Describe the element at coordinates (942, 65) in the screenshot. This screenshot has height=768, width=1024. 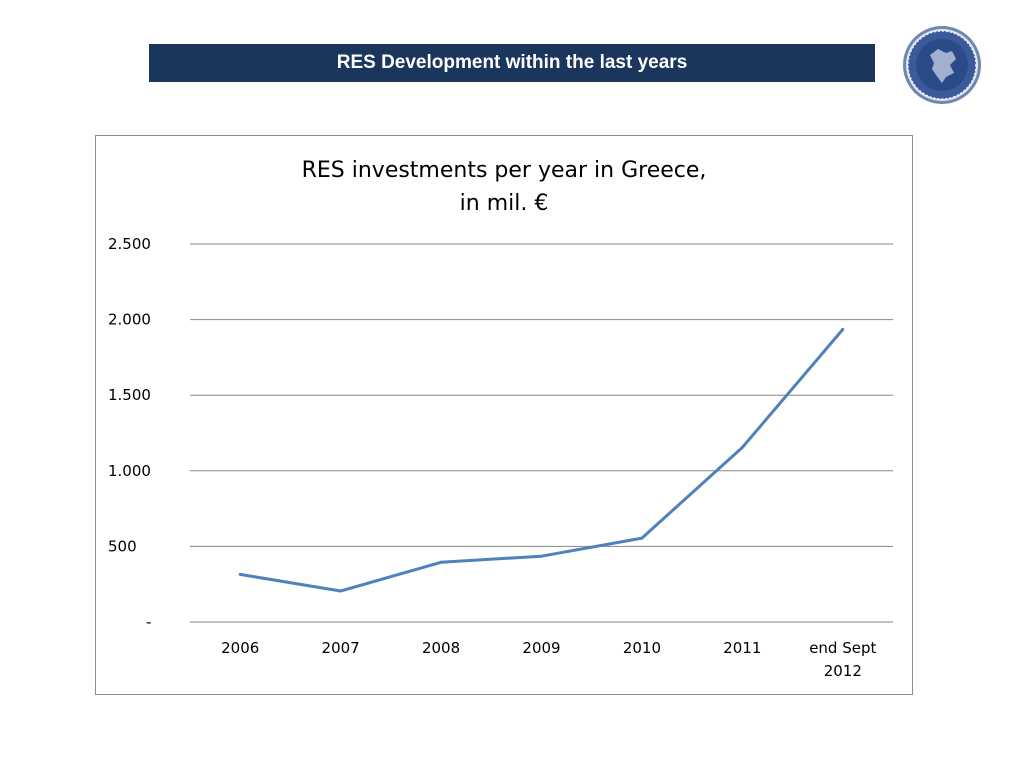
I see `greek-emblem-seal-icon` at that location.